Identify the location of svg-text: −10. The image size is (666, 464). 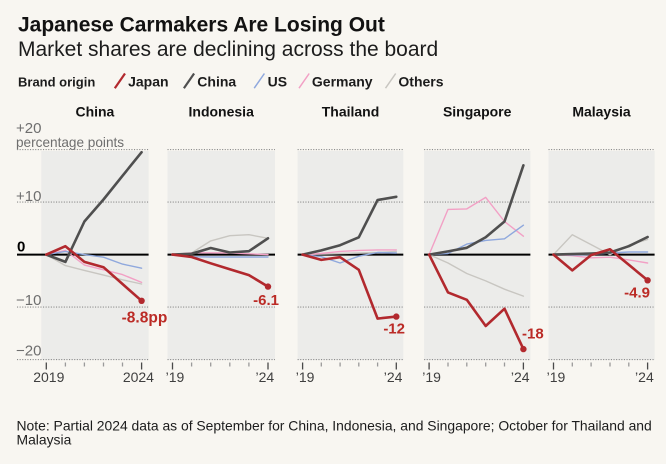
(28, 300).